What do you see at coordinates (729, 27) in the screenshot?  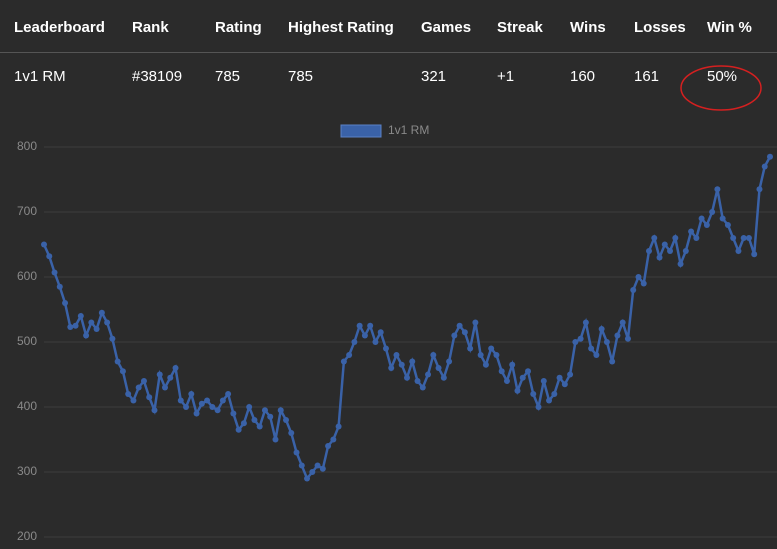 I see `column-header: Win %` at bounding box center [729, 27].